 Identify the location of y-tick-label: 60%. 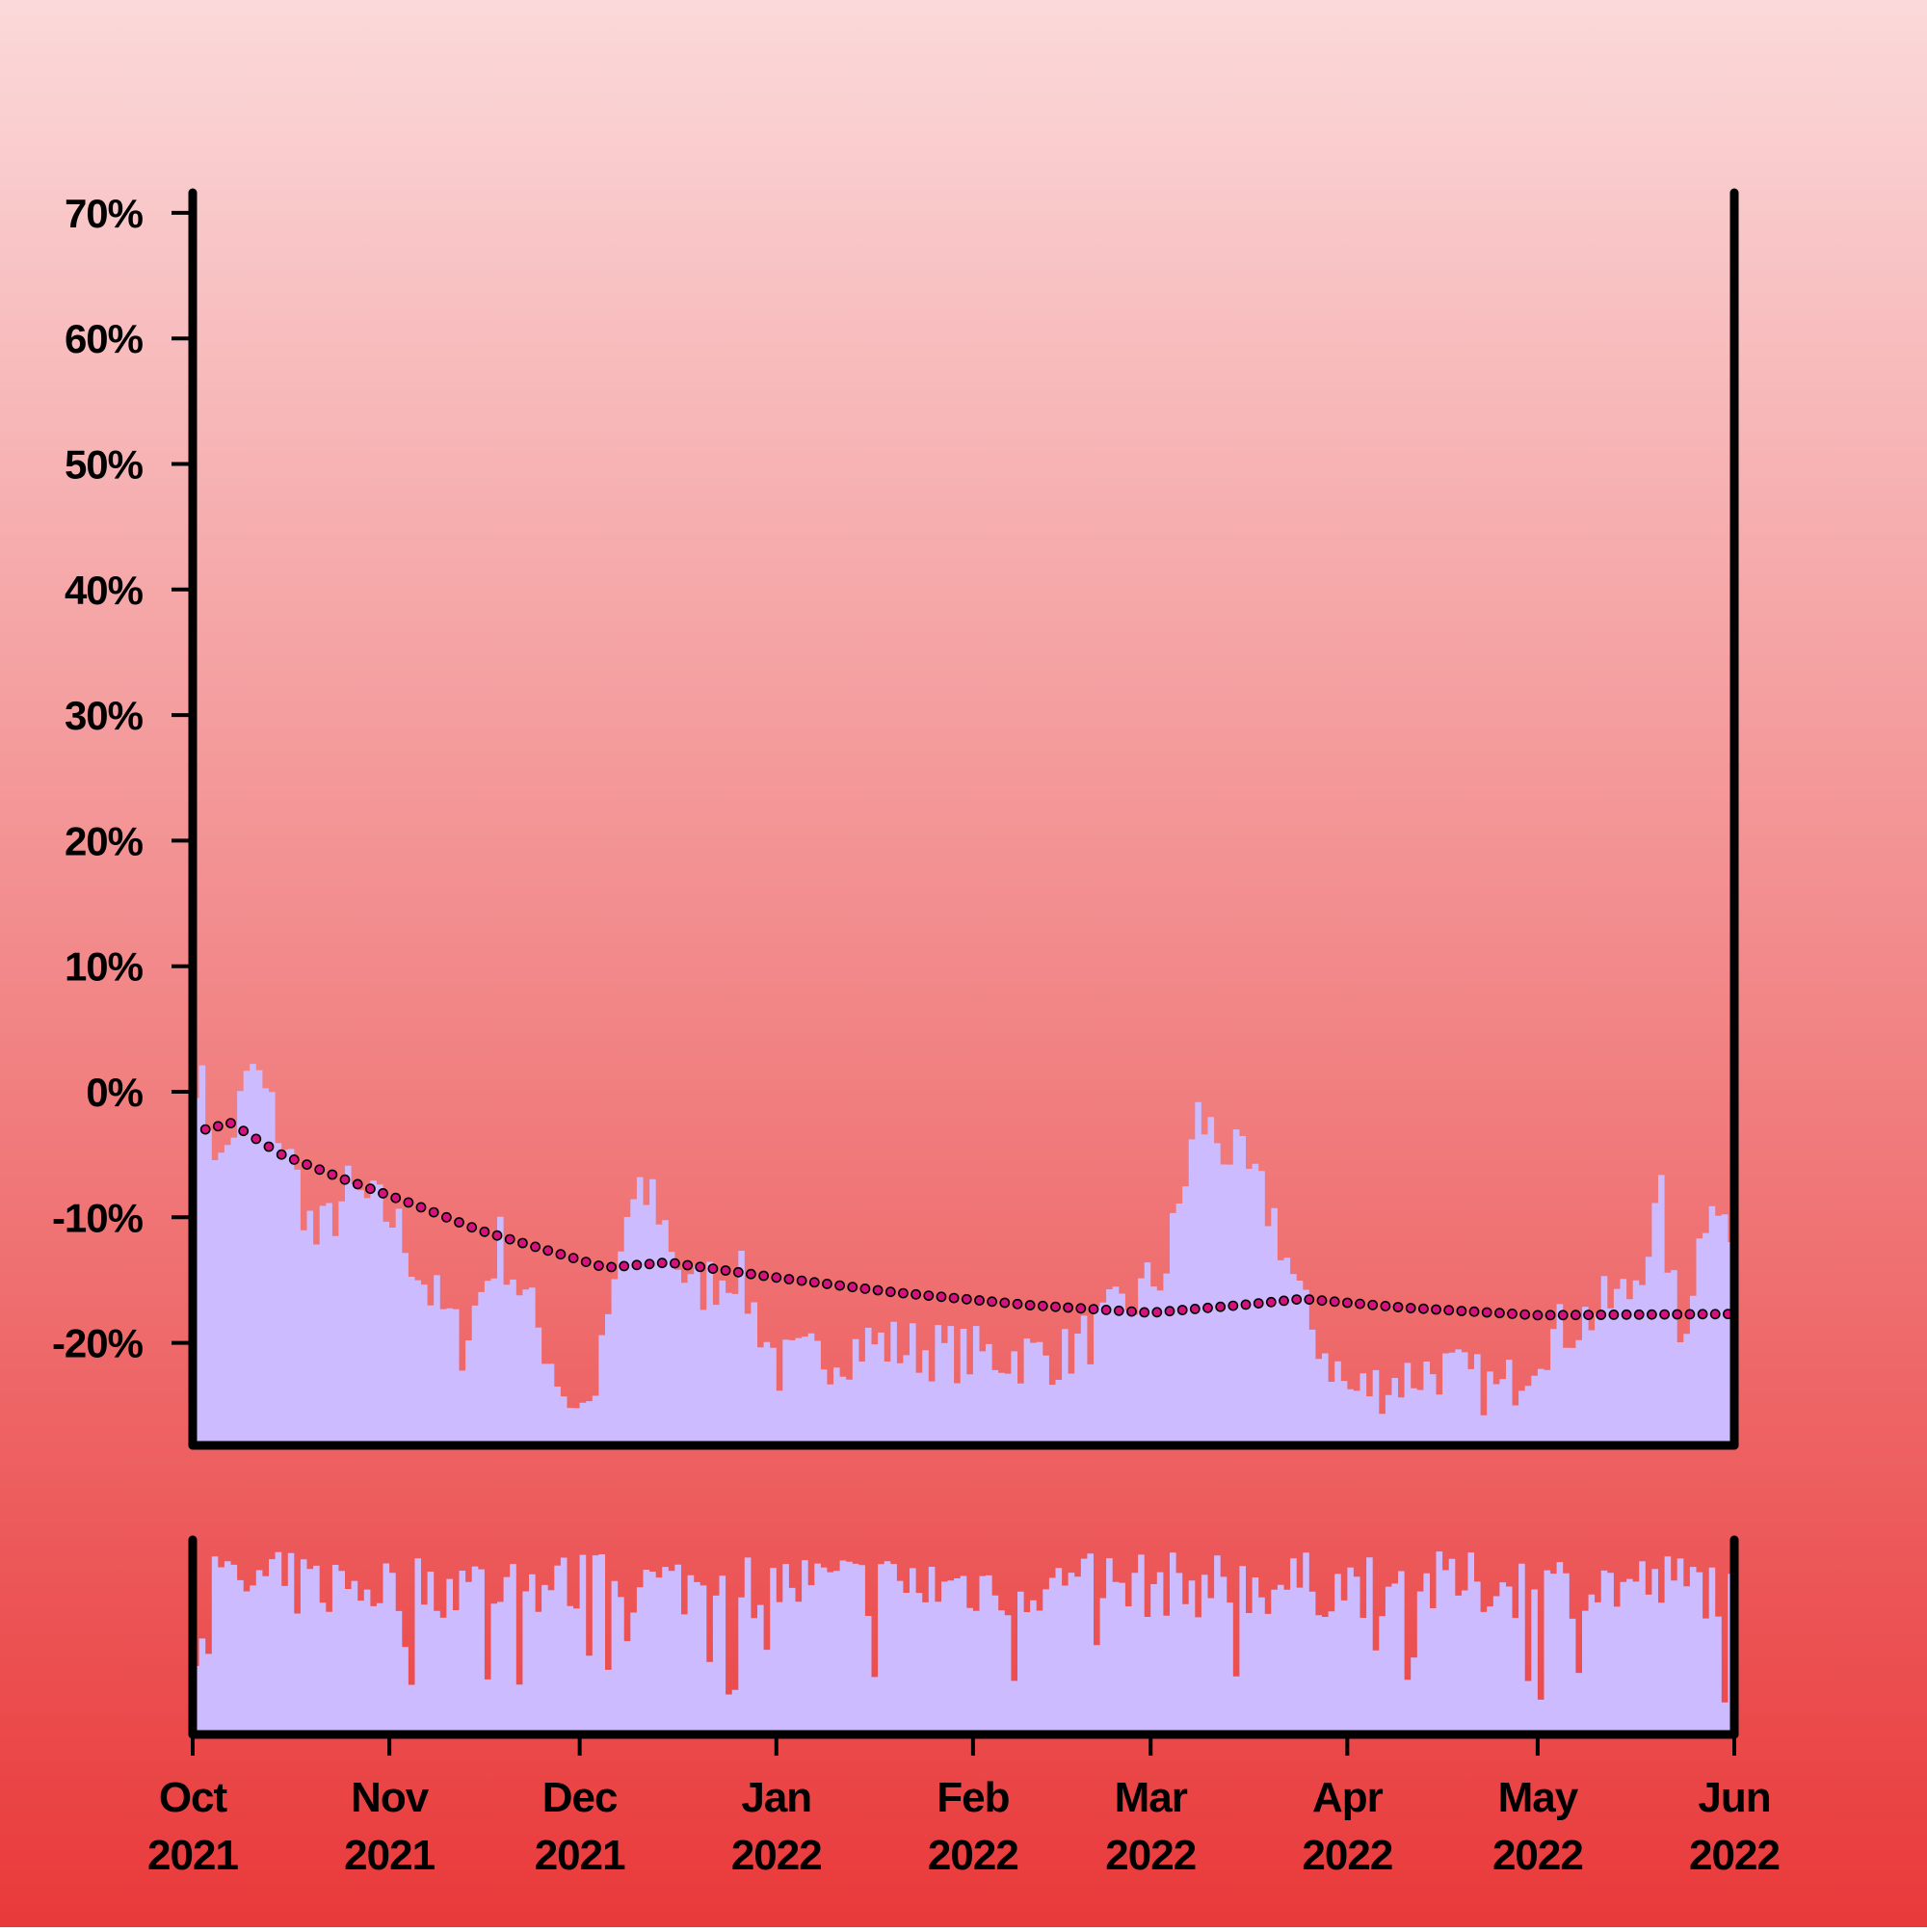
(104, 338).